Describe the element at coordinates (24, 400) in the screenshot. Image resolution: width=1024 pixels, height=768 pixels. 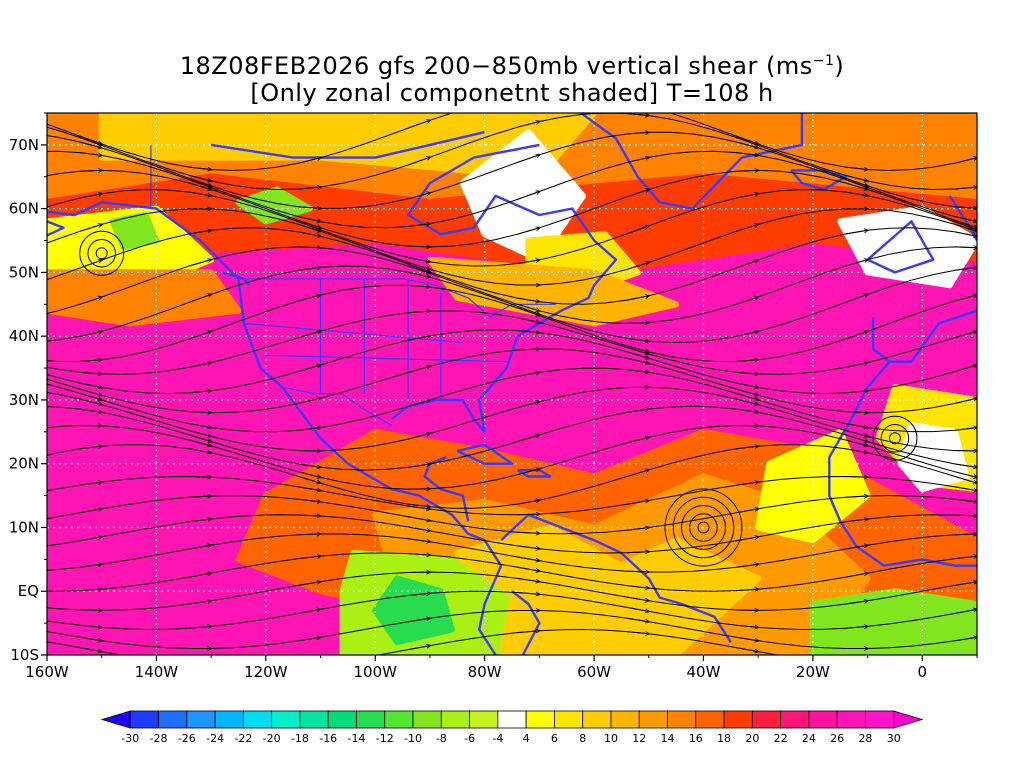
I see `lat-tick-label: 30N` at that location.